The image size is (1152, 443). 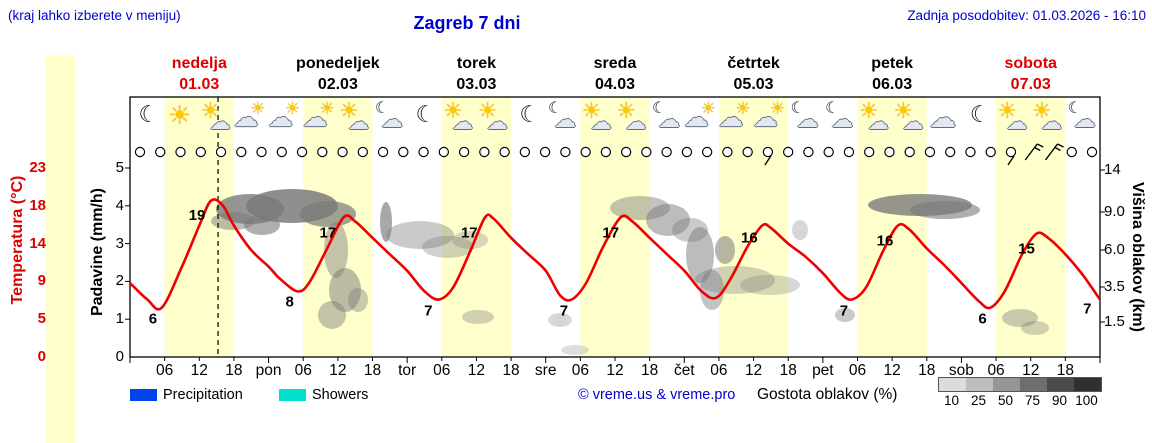 I want to click on x-tick-label: tor, so click(x=407, y=370).